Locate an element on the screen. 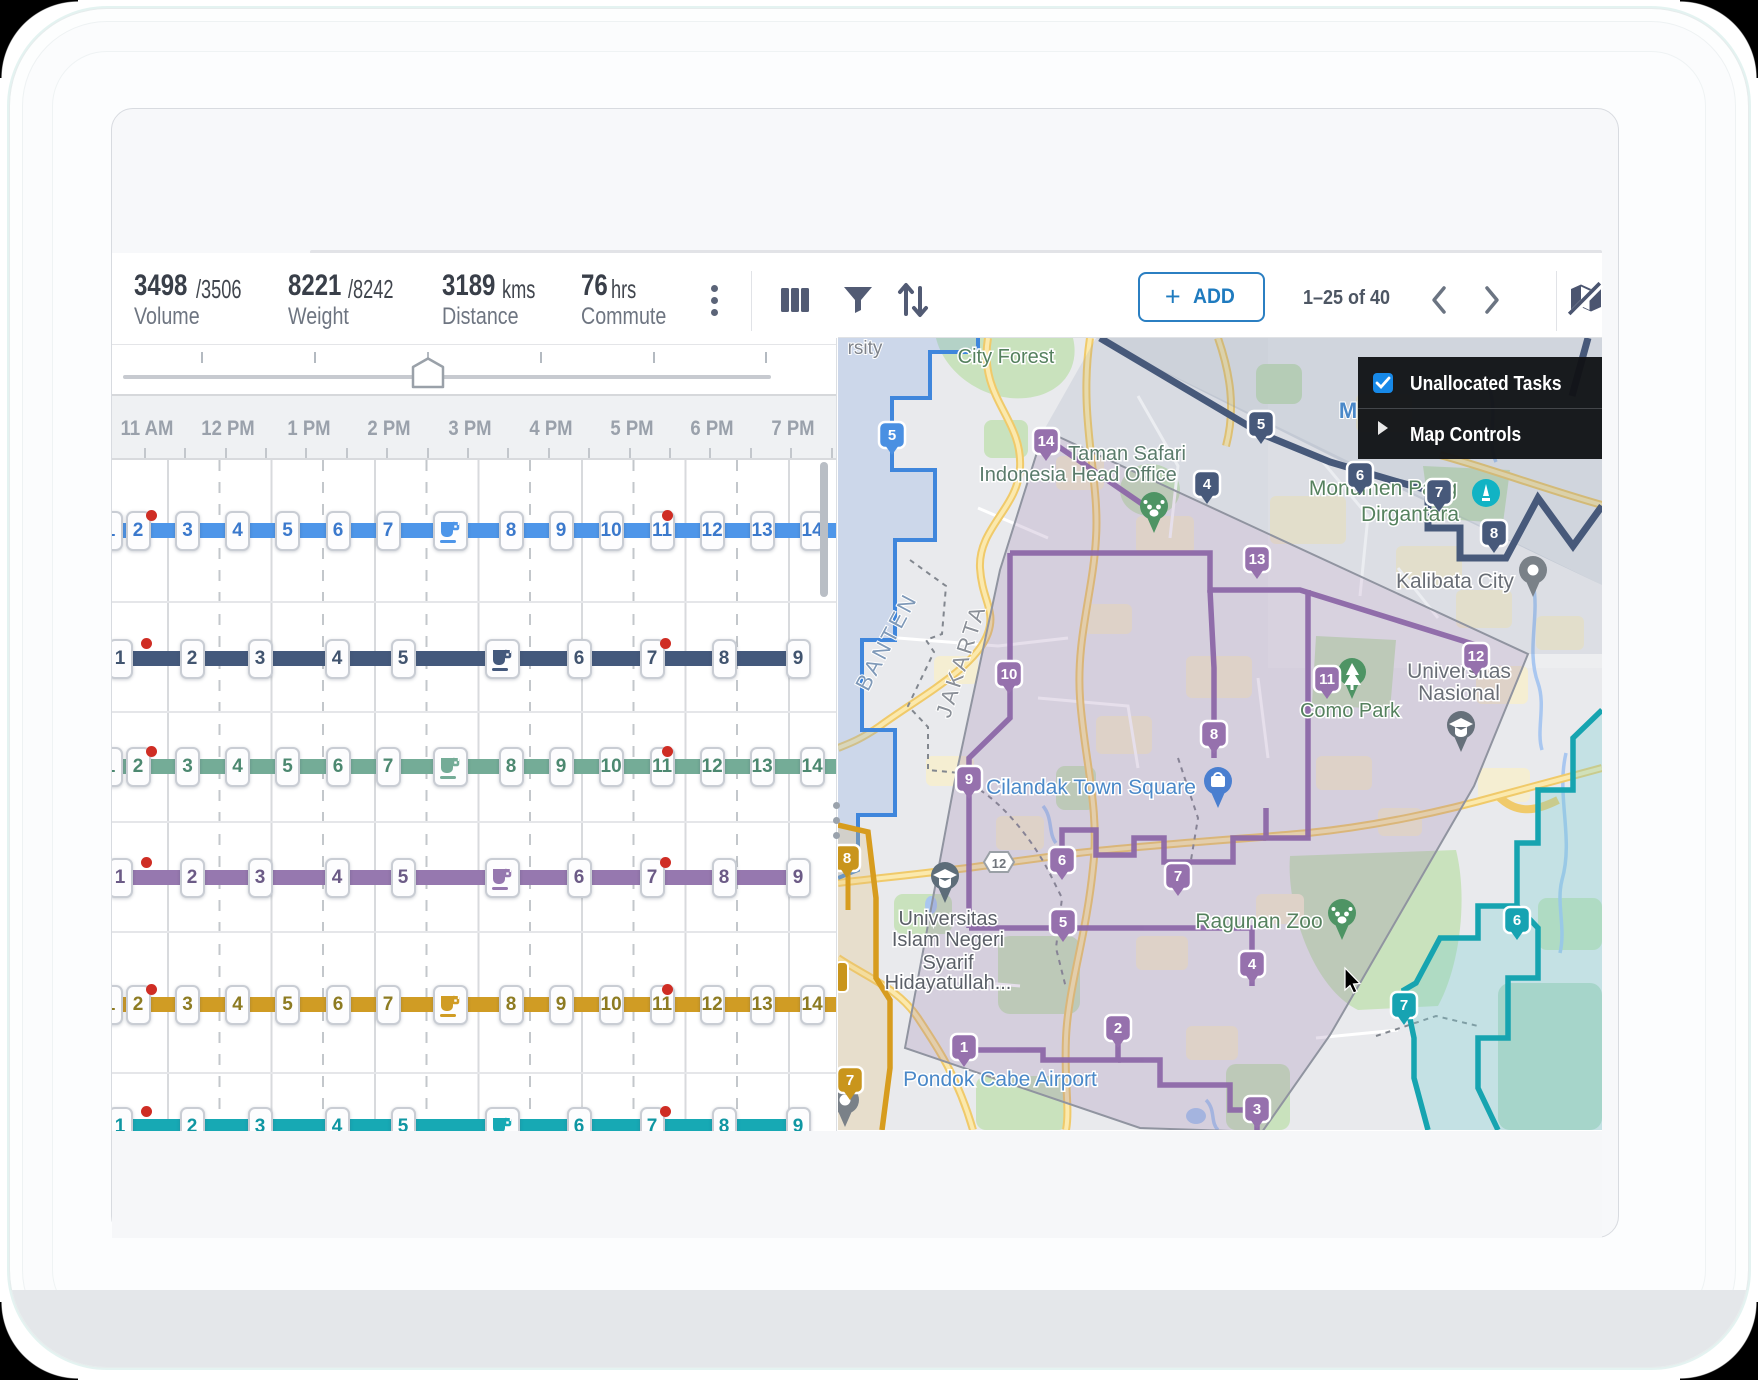  svg-text: Syarif is located at coordinates (948, 963).